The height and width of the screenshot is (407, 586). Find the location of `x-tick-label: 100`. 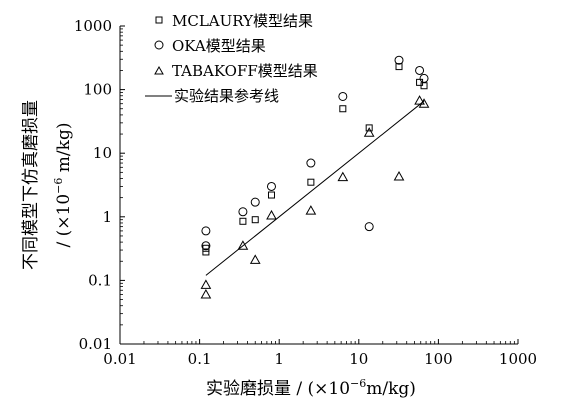

x-tick-label: 100 is located at coordinates (438, 359).